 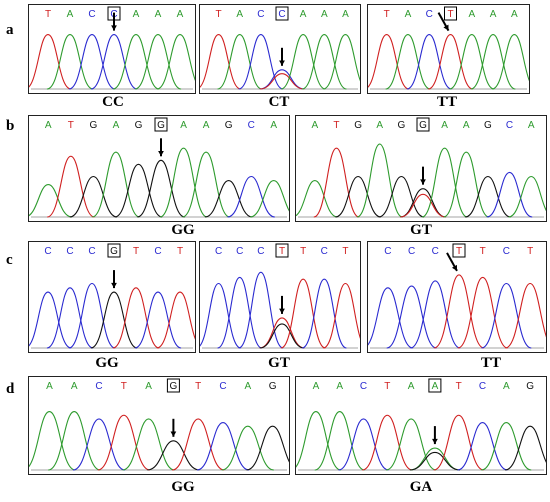 What do you see at coordinates (490, 363) in the screenshot?
I see `genotype-label: TT` at bounding box center [490, 363].